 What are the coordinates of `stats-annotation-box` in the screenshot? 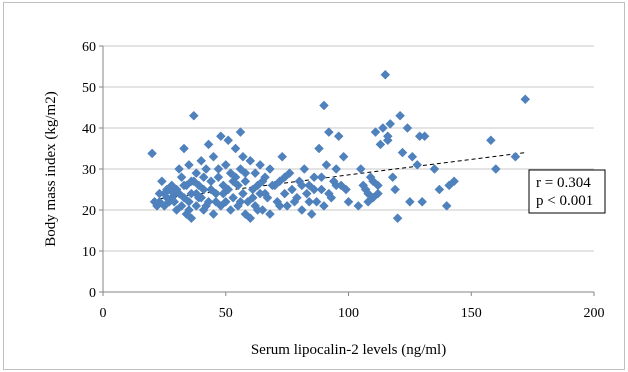 It's located at (567, 191).